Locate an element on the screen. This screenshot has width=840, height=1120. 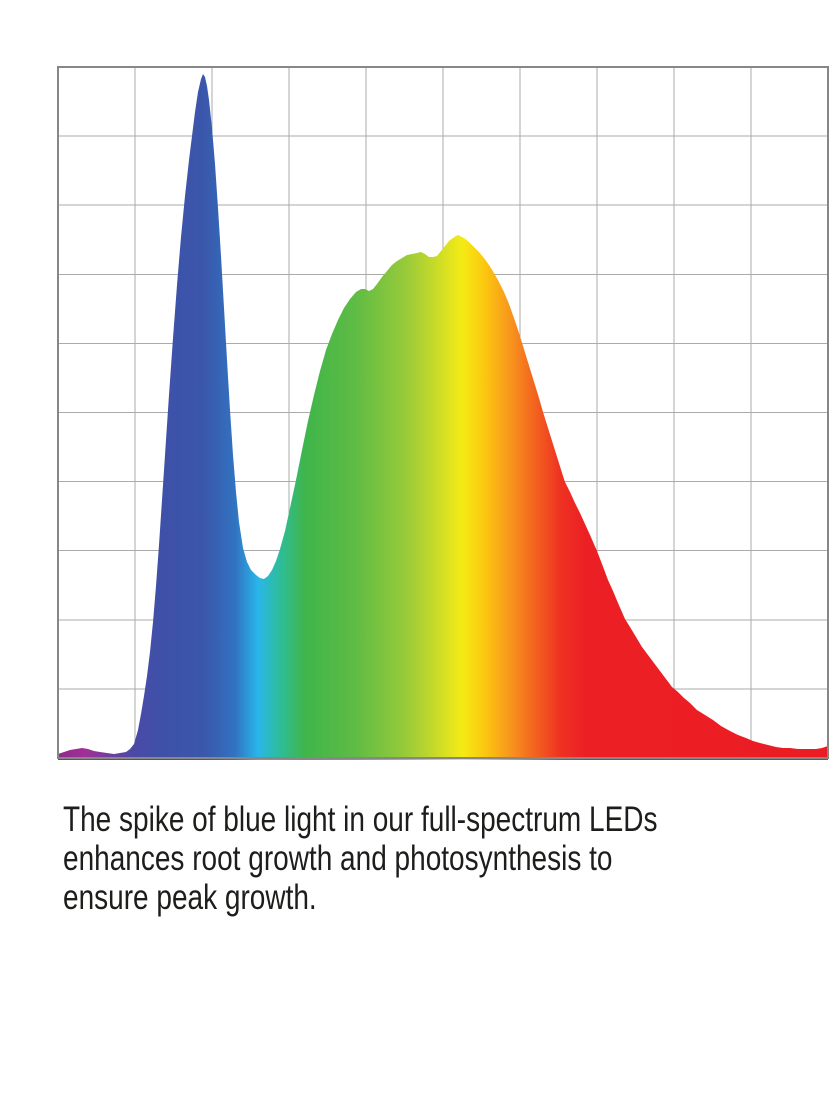
caption-line: ensure peak growth. is located at coordinates (190, 897).